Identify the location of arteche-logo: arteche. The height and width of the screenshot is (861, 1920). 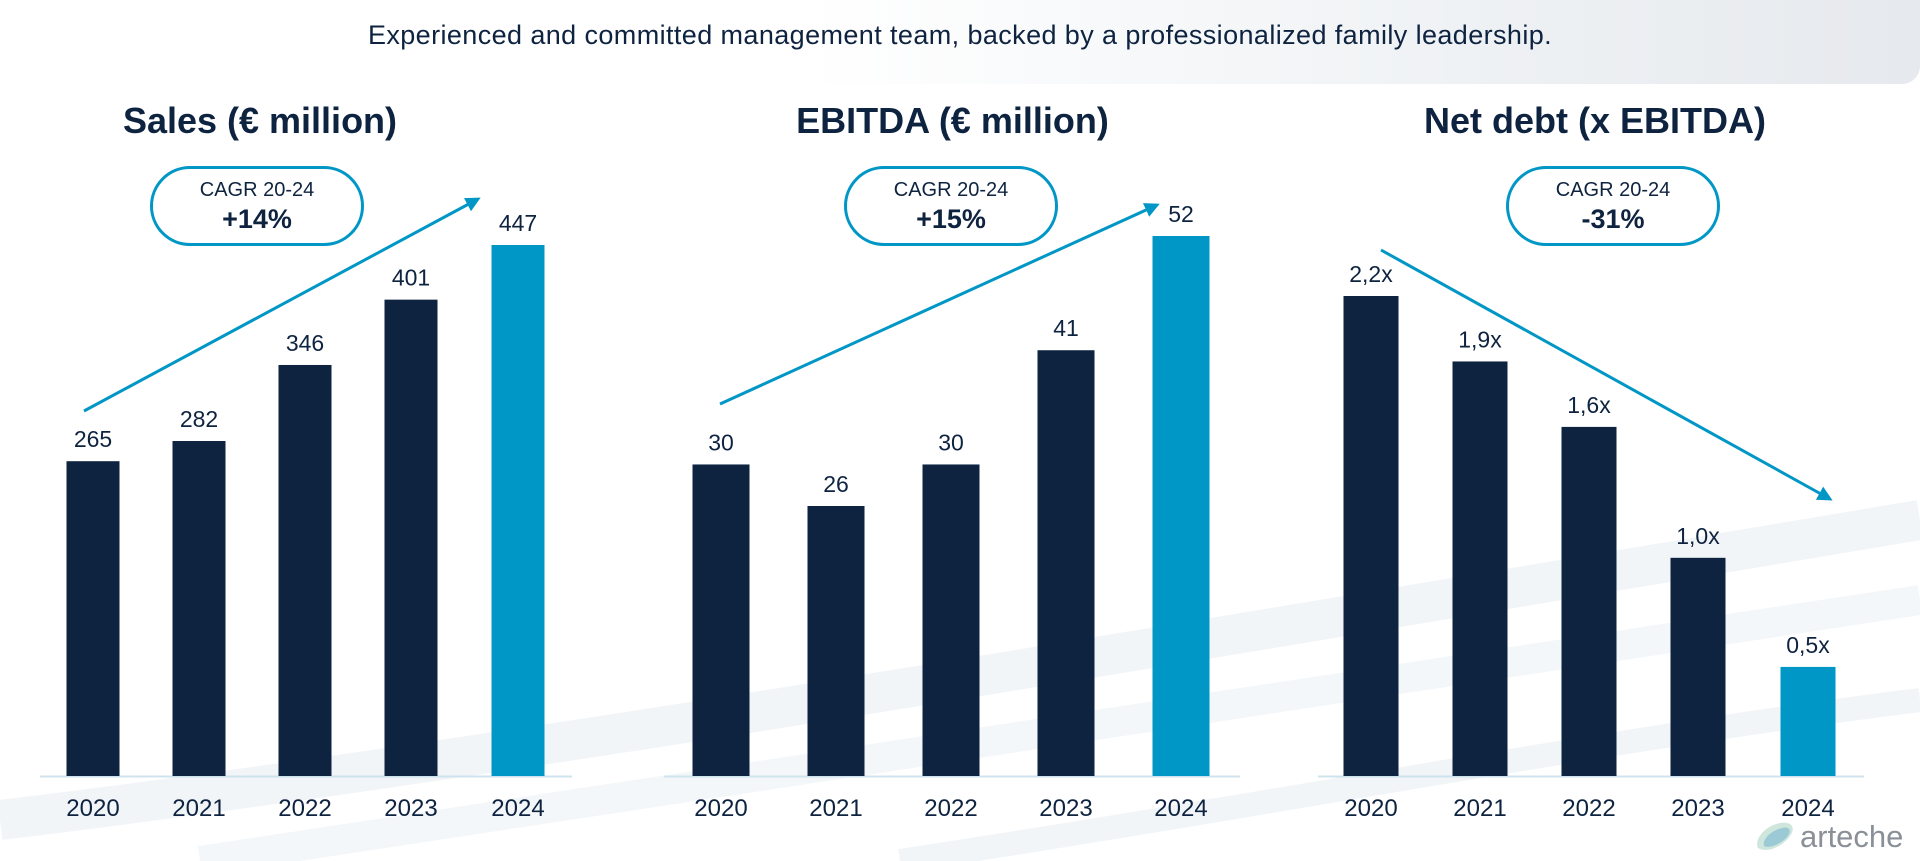
(1832, 838).